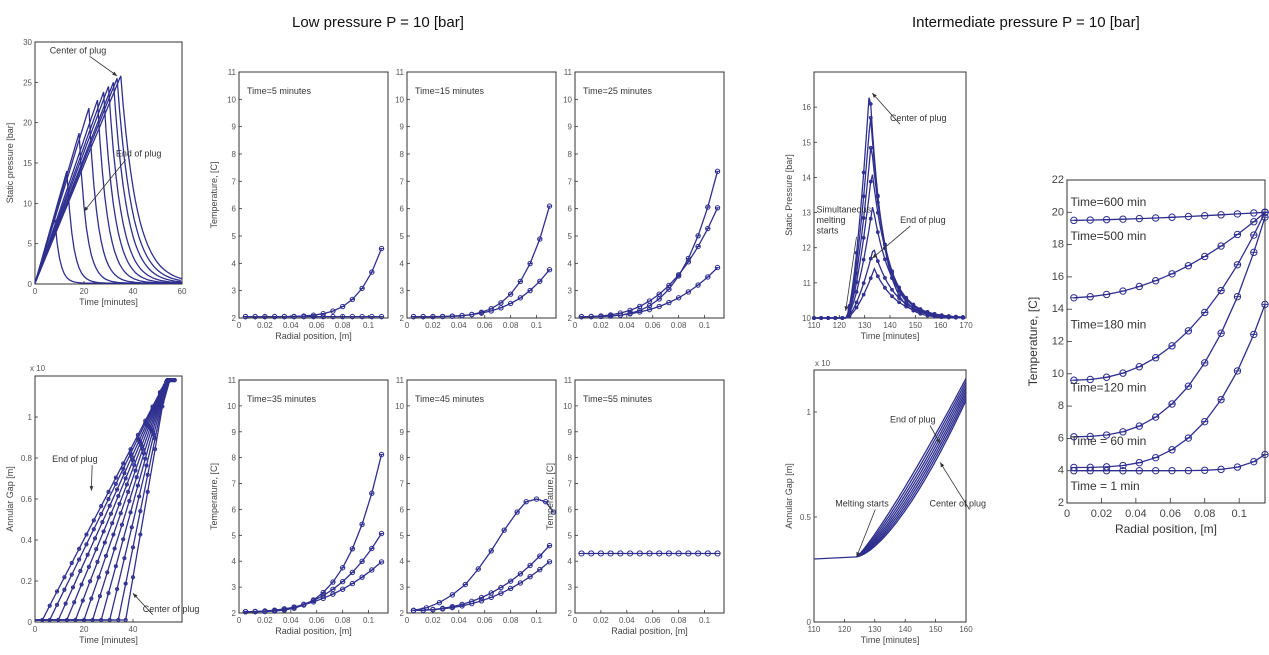 The image size is (1269, 655). I want to click on panel-title: Time=35 minutes, so click(281, 399).